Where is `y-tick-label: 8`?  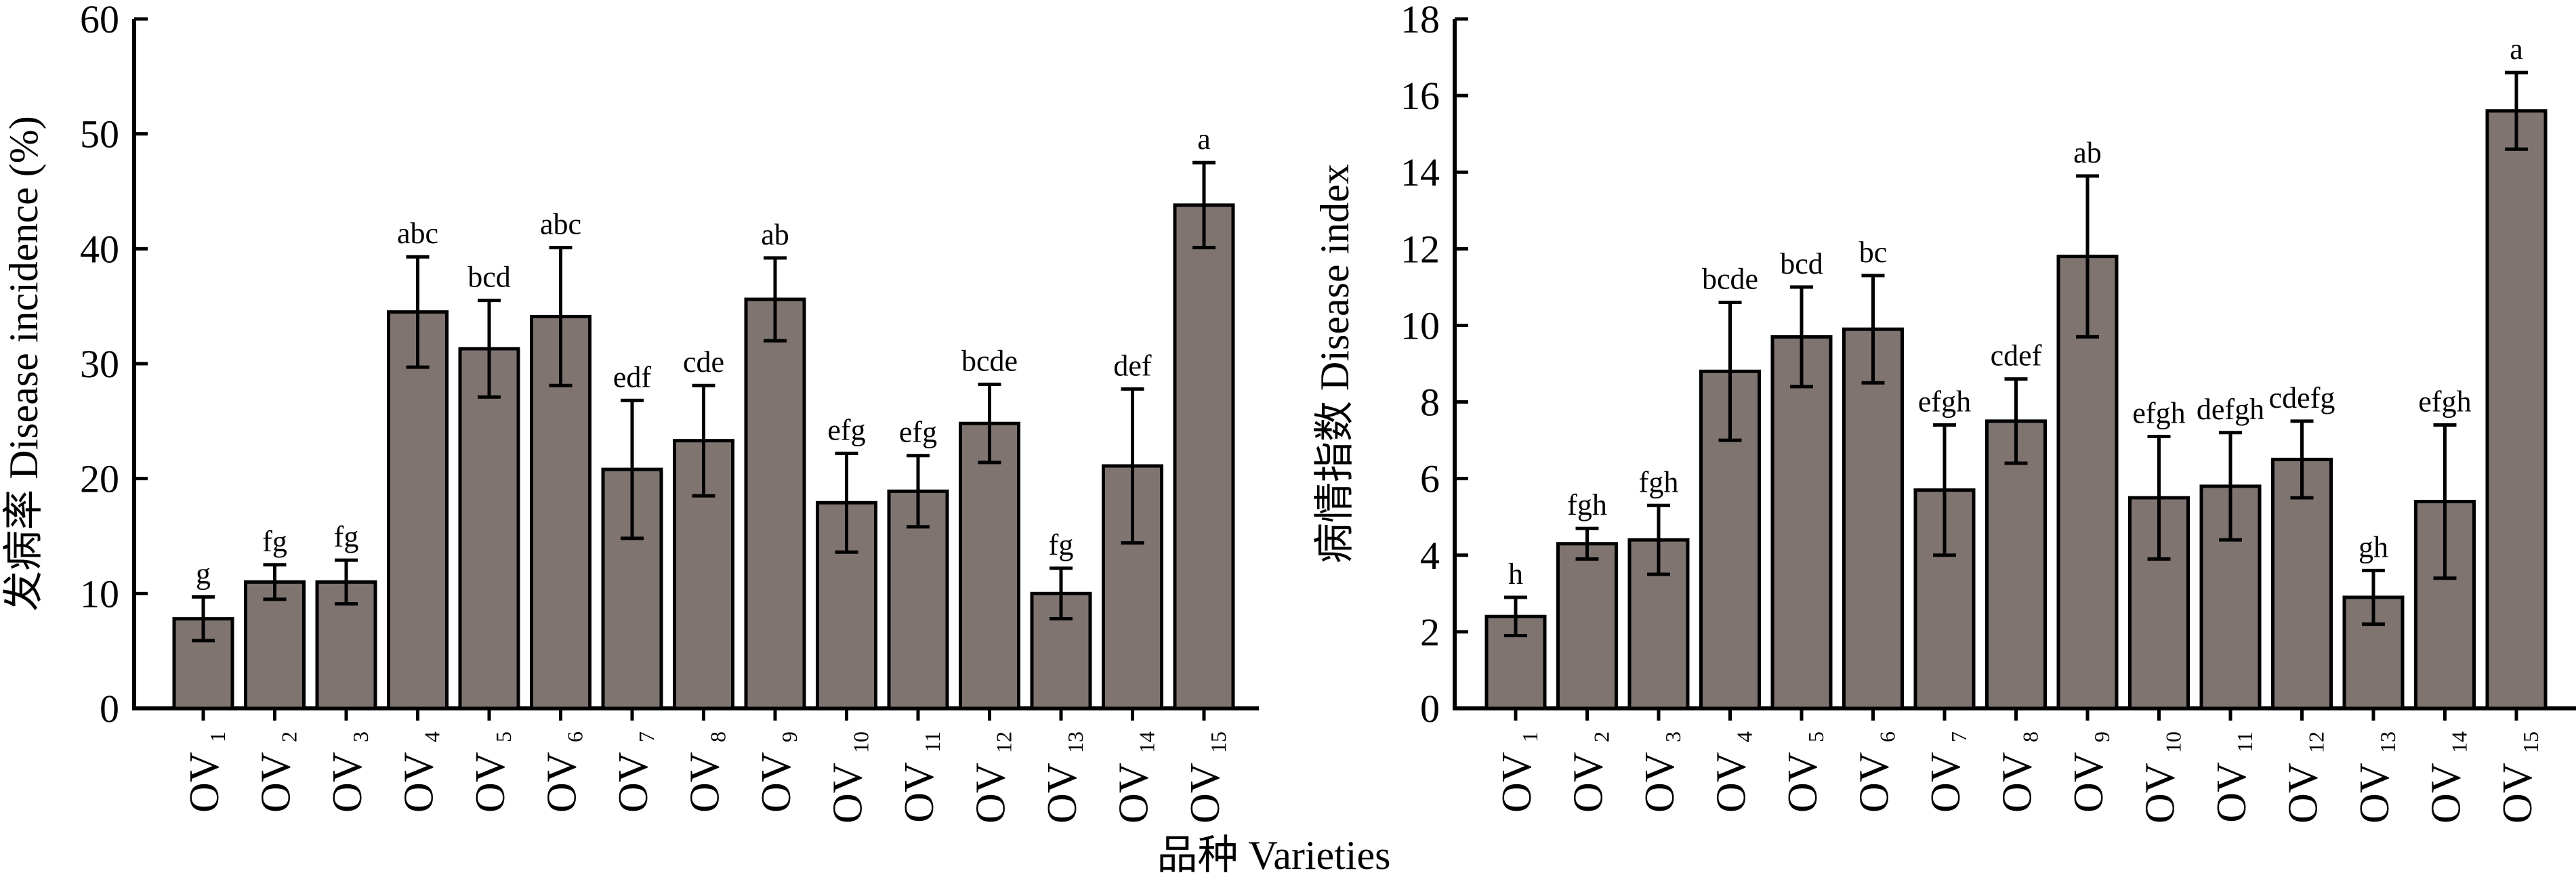 y-tick-label: 8 is located at coordinates (1430, 403).